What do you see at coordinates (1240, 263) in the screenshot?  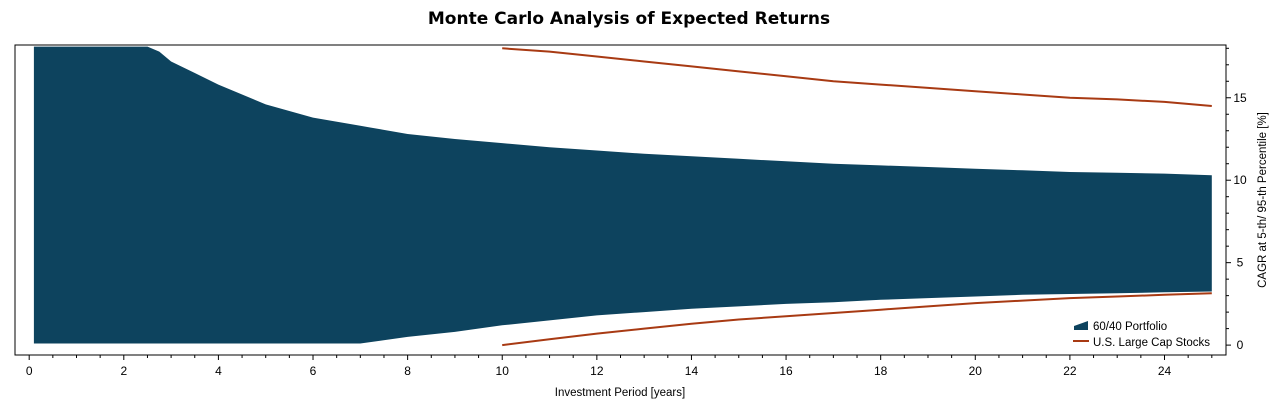 I see `y-tick-label: 5` at bounding box center [1240, 263].